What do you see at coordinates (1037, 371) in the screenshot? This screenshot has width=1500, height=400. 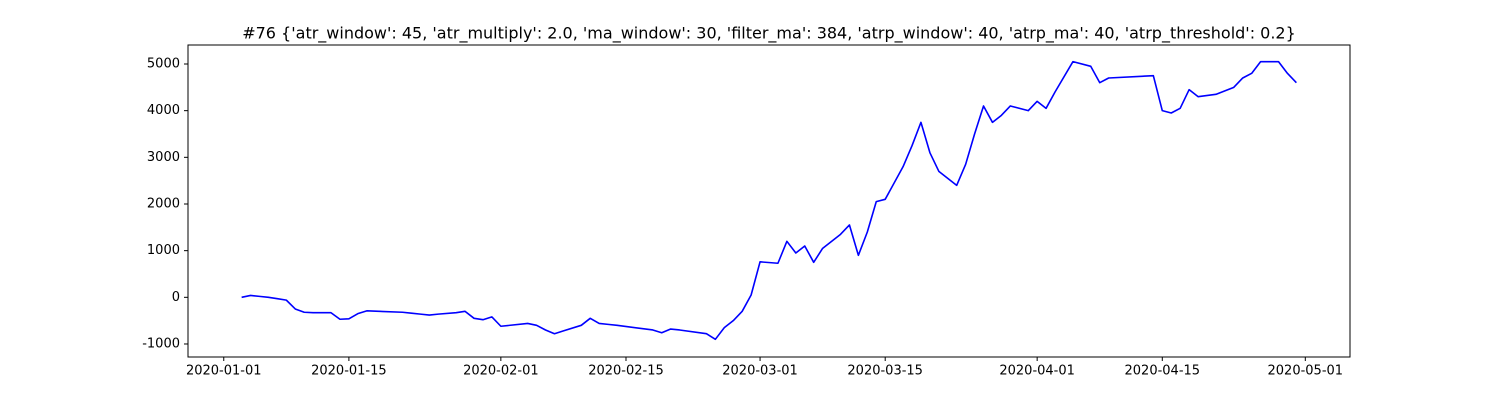 I see `x-tick-label: 2020-04-01` at bounding box center [1037, 371].